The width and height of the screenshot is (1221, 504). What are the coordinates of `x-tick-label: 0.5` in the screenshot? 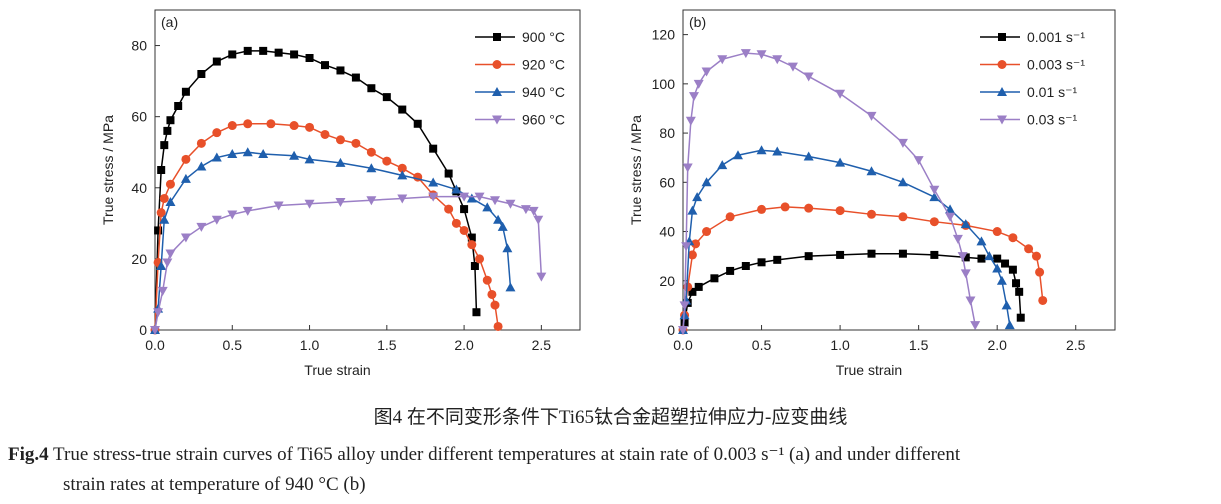 It's located at (762, 345).